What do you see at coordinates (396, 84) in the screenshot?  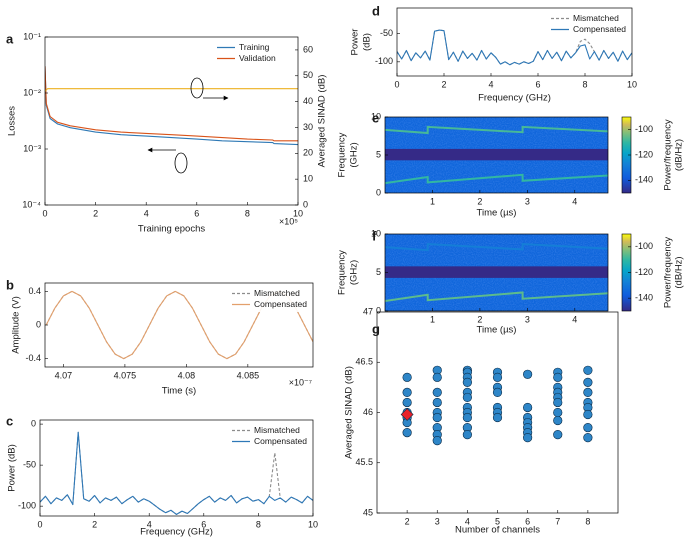 I see `x-tick-label: 0` at bounding box center [396, 84].